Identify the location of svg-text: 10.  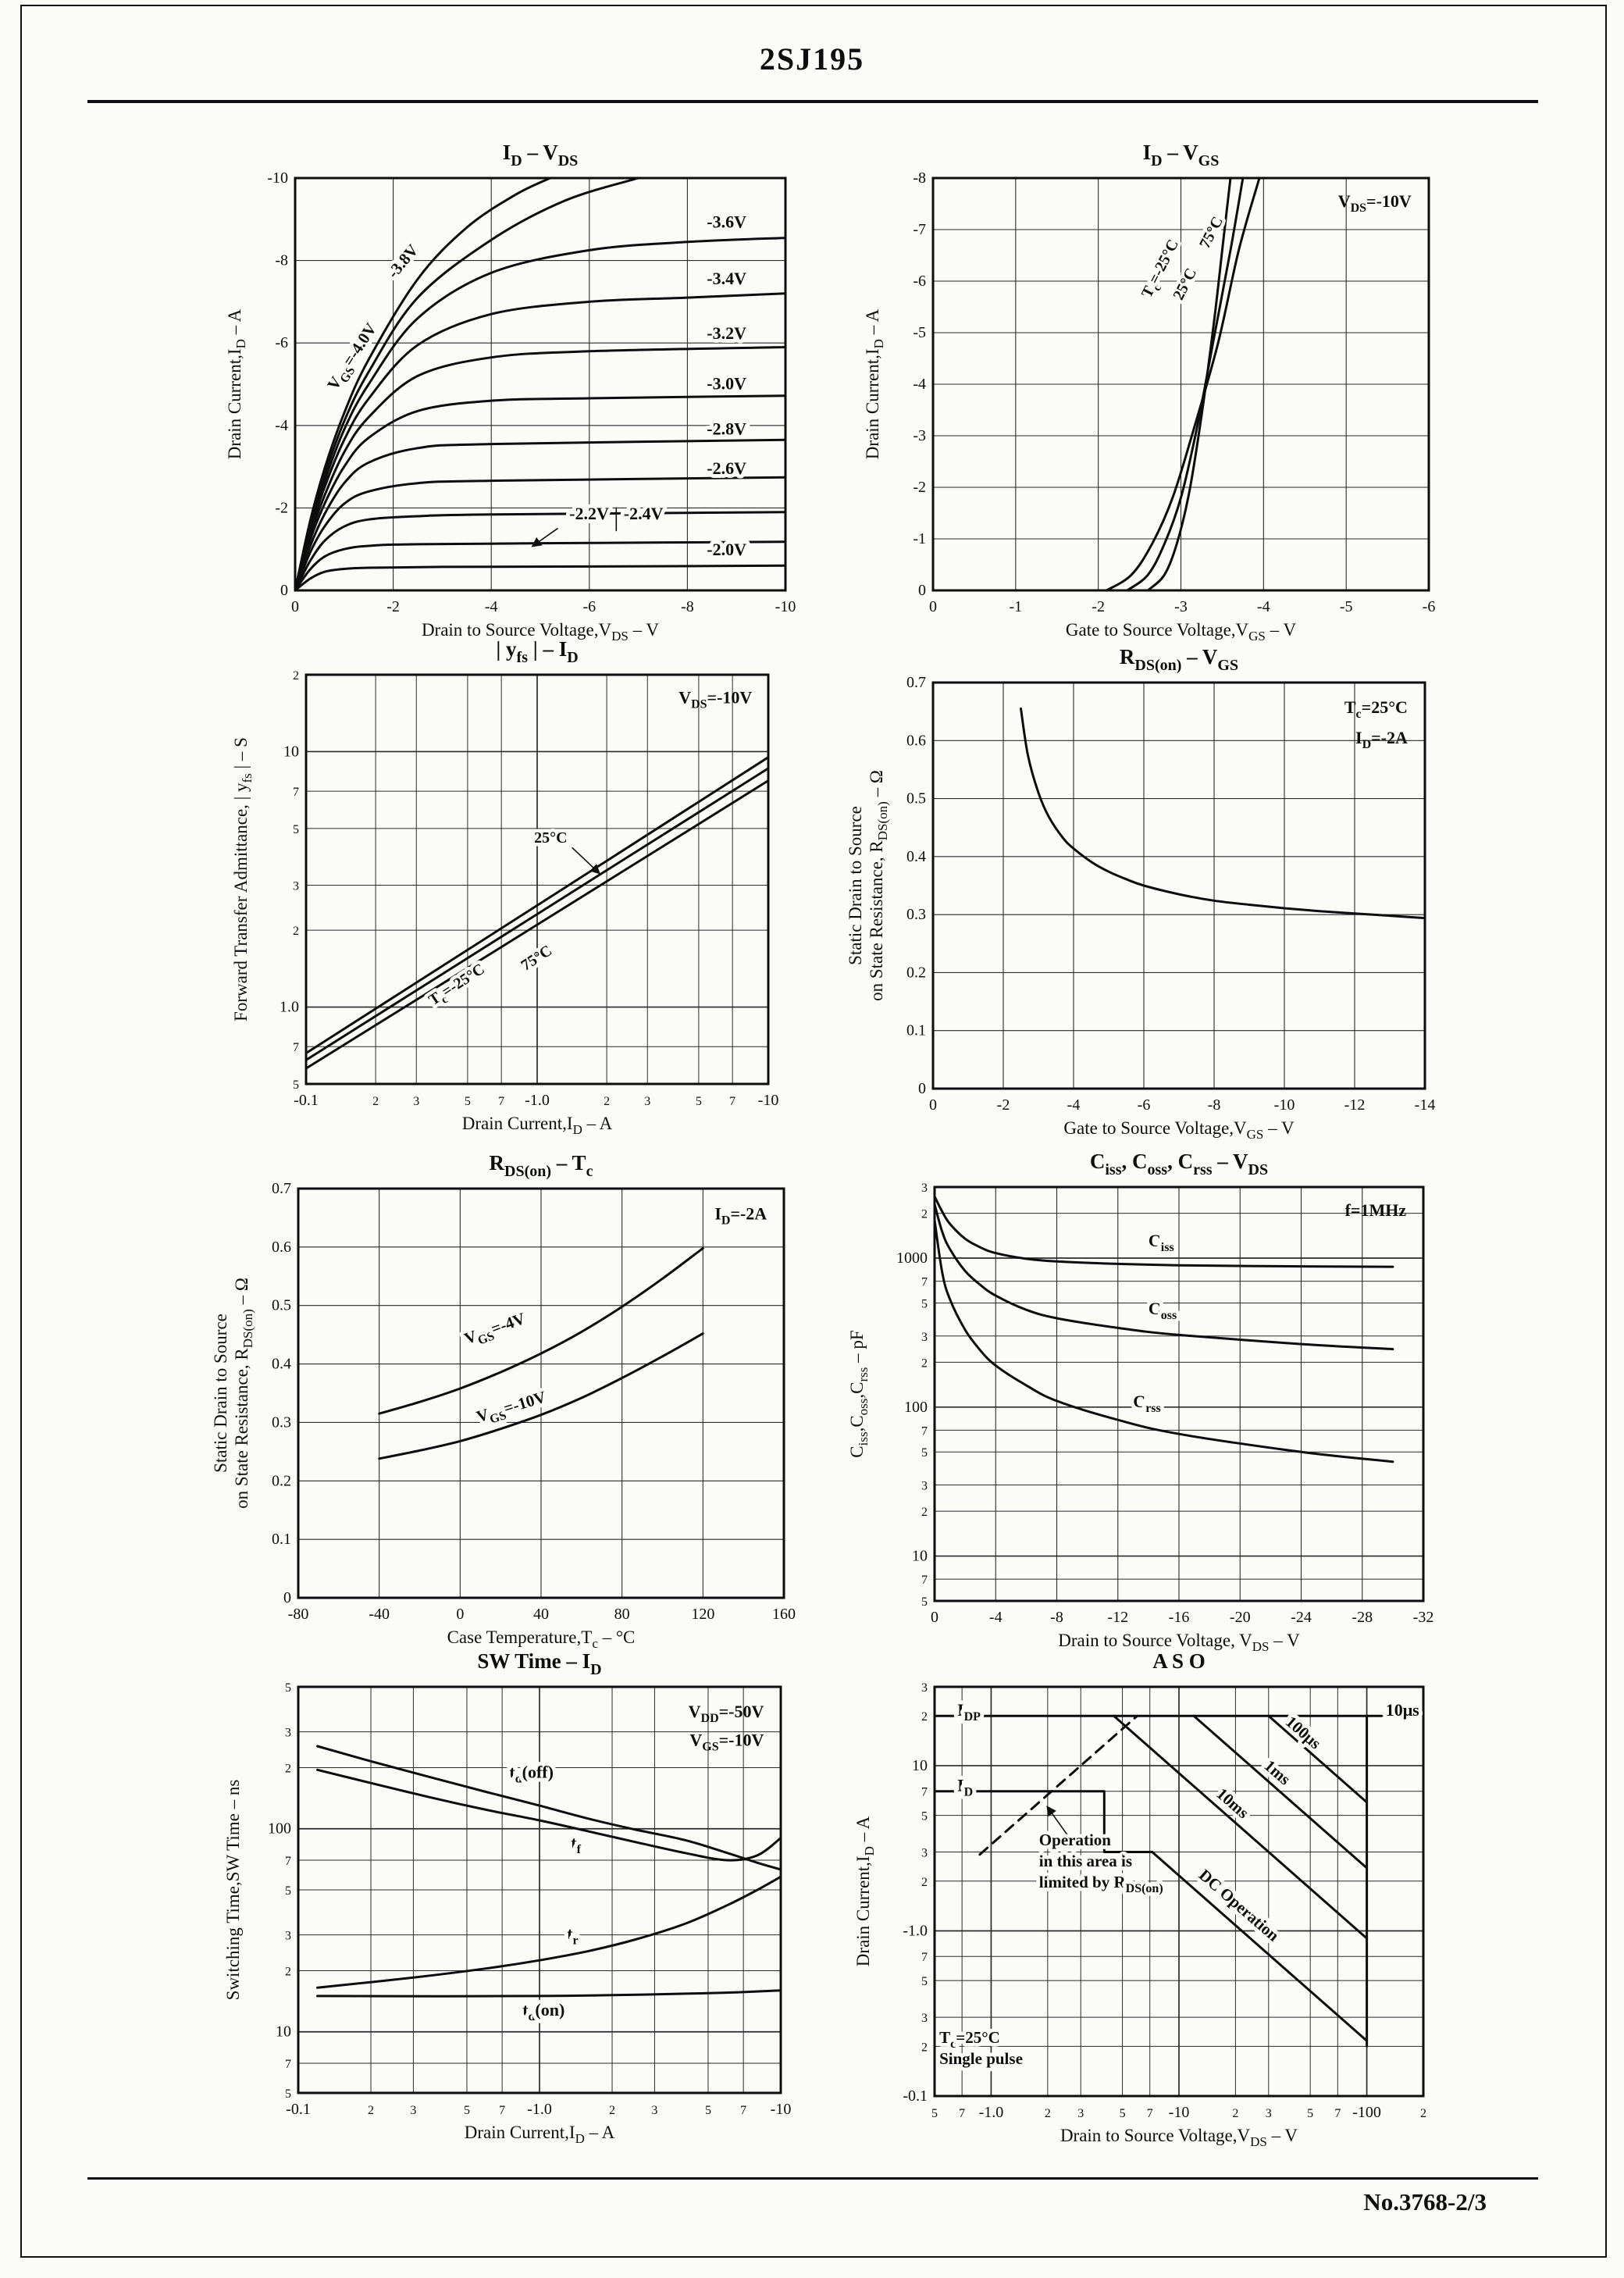
(283, 2032).